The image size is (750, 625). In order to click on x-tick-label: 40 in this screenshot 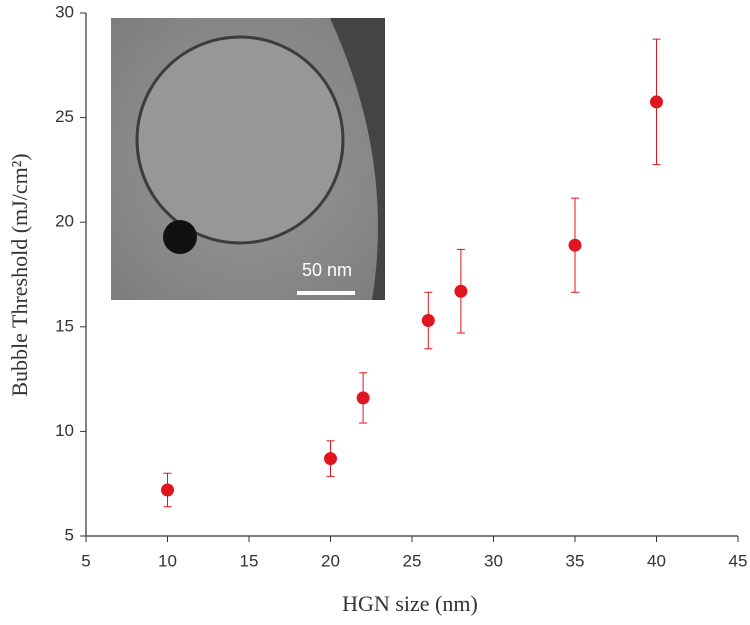, I will do `click(656, 560)`.